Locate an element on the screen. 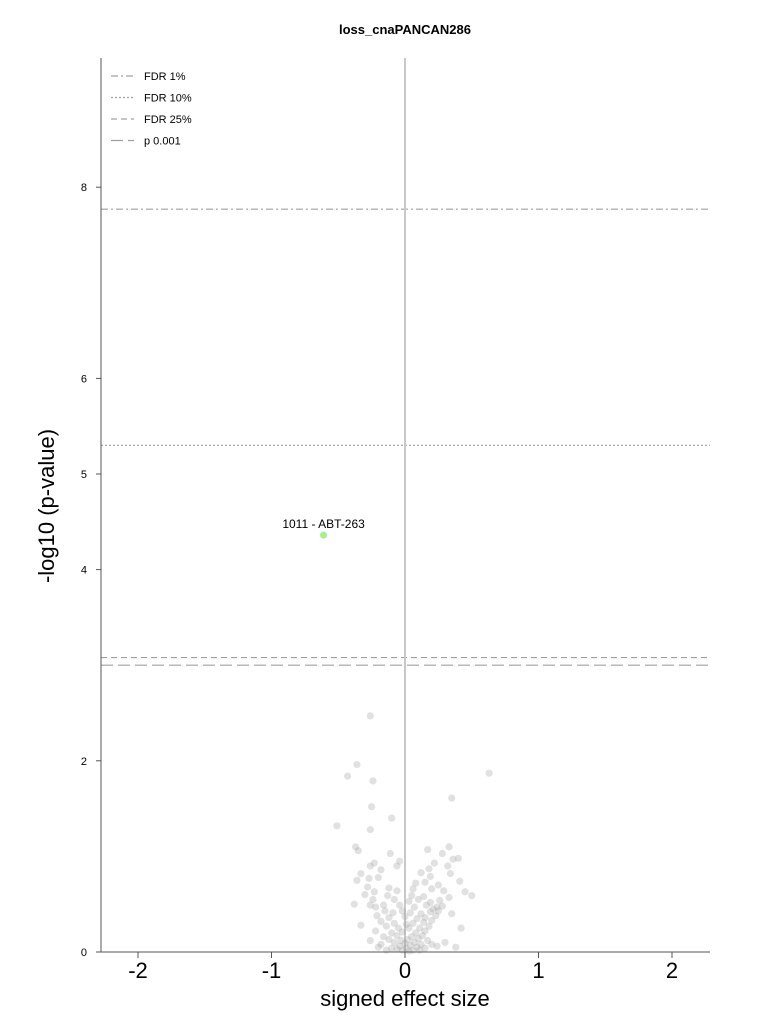 This screenshot has width=768, height=1024. y-tick-label-4: 6 is located at coordinates (84, 379).